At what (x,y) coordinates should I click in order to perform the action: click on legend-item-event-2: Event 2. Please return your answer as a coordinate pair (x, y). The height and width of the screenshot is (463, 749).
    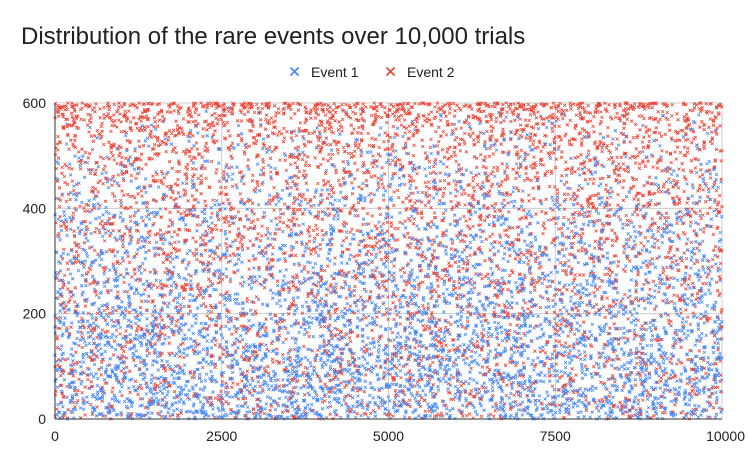
    Looking at the image, I should click on (420, 72).